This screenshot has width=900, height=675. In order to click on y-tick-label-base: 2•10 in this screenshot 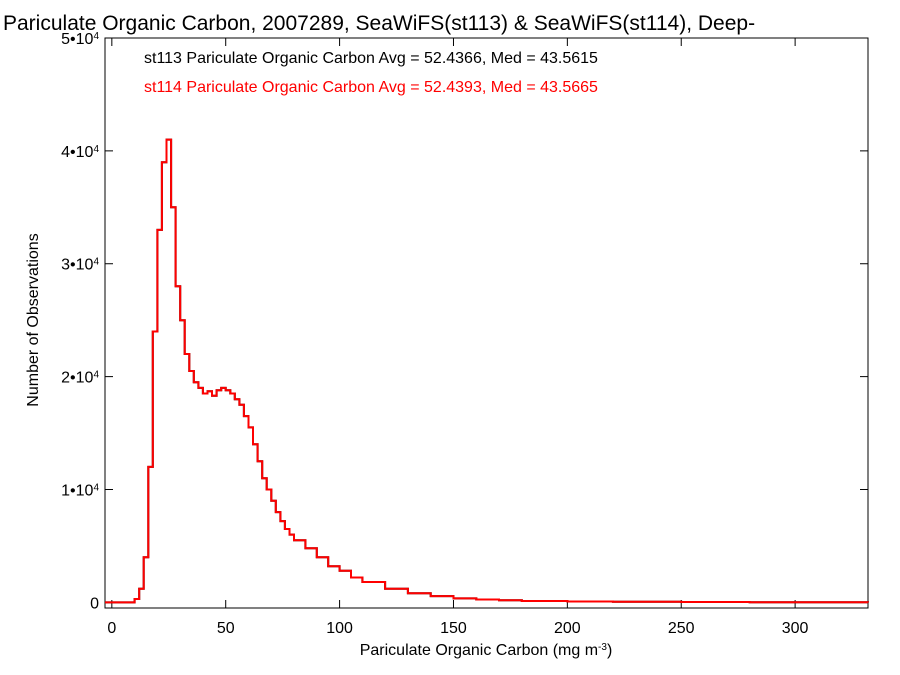, I will do `click(77, 378)`.